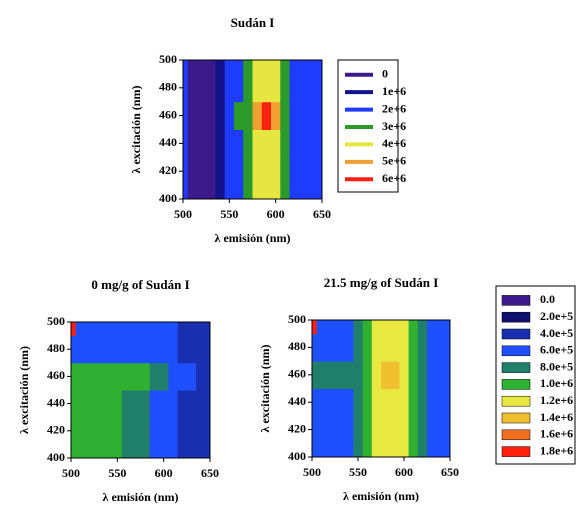 The height and width of the screenshot is (514, 581). What do you see at coordinates (556, 333) in the screenshot?
I see `legend-label: 4.0e+5` at bounding box center [556, 333].